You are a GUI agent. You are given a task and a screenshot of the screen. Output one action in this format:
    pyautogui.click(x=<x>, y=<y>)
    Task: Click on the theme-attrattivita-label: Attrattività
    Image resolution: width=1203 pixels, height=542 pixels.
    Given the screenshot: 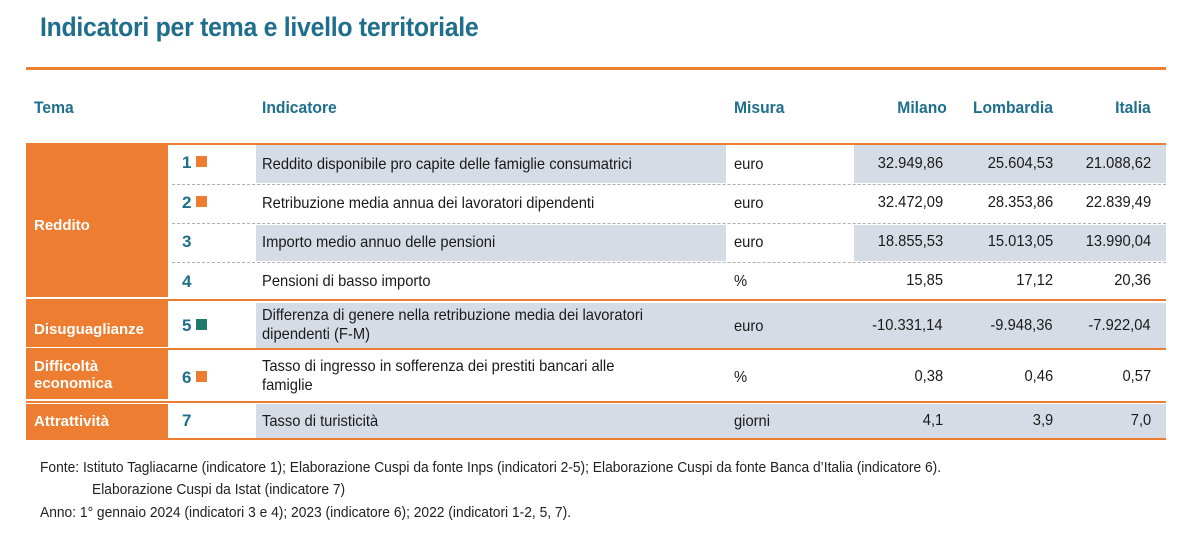 What is the action you would take?
    pyautogui.click(x=72, y=421)
    